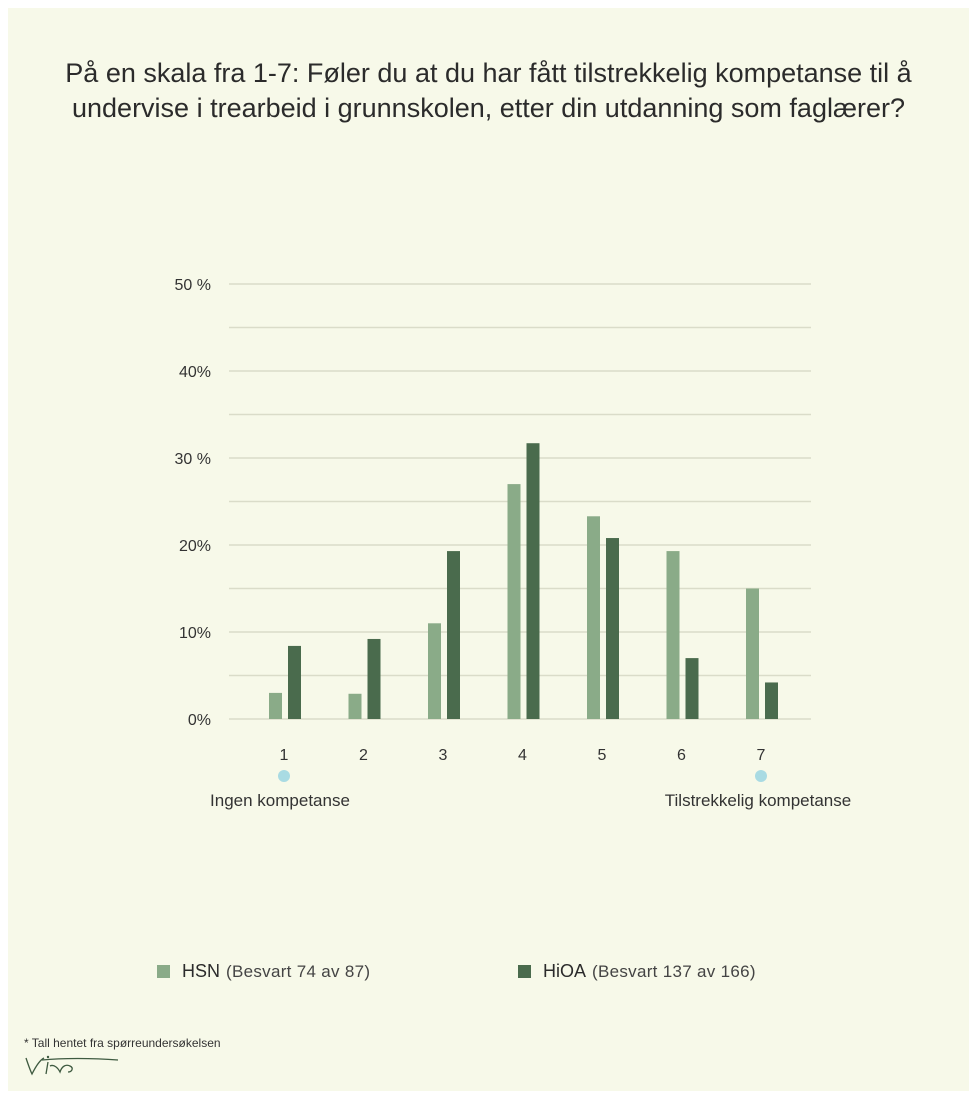  I want to click on x-tick-label: 5, so click(602, 755).